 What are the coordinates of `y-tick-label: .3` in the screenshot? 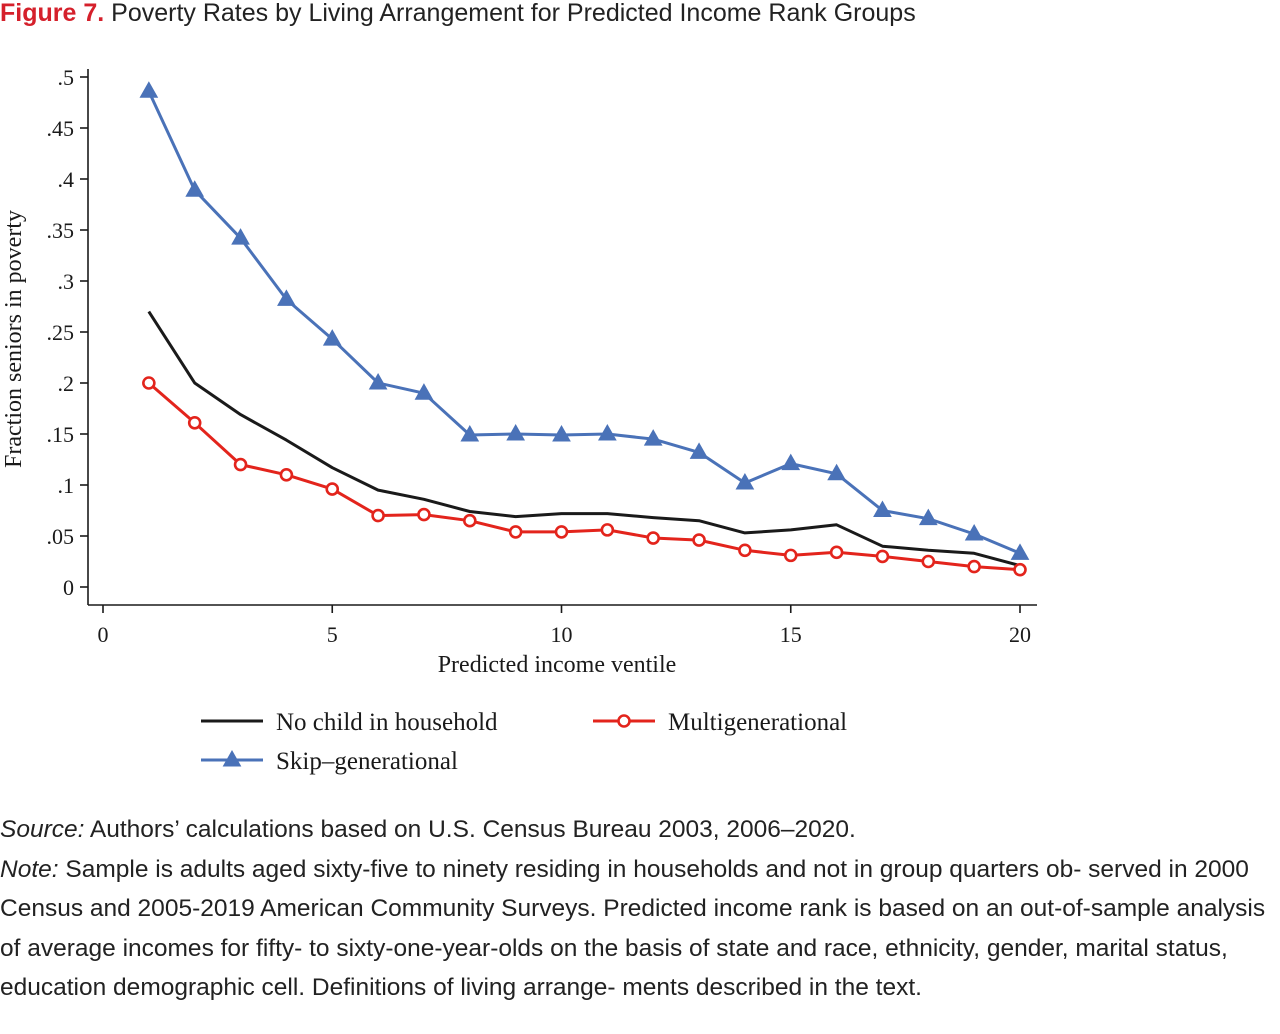 It's located at (66, 281).